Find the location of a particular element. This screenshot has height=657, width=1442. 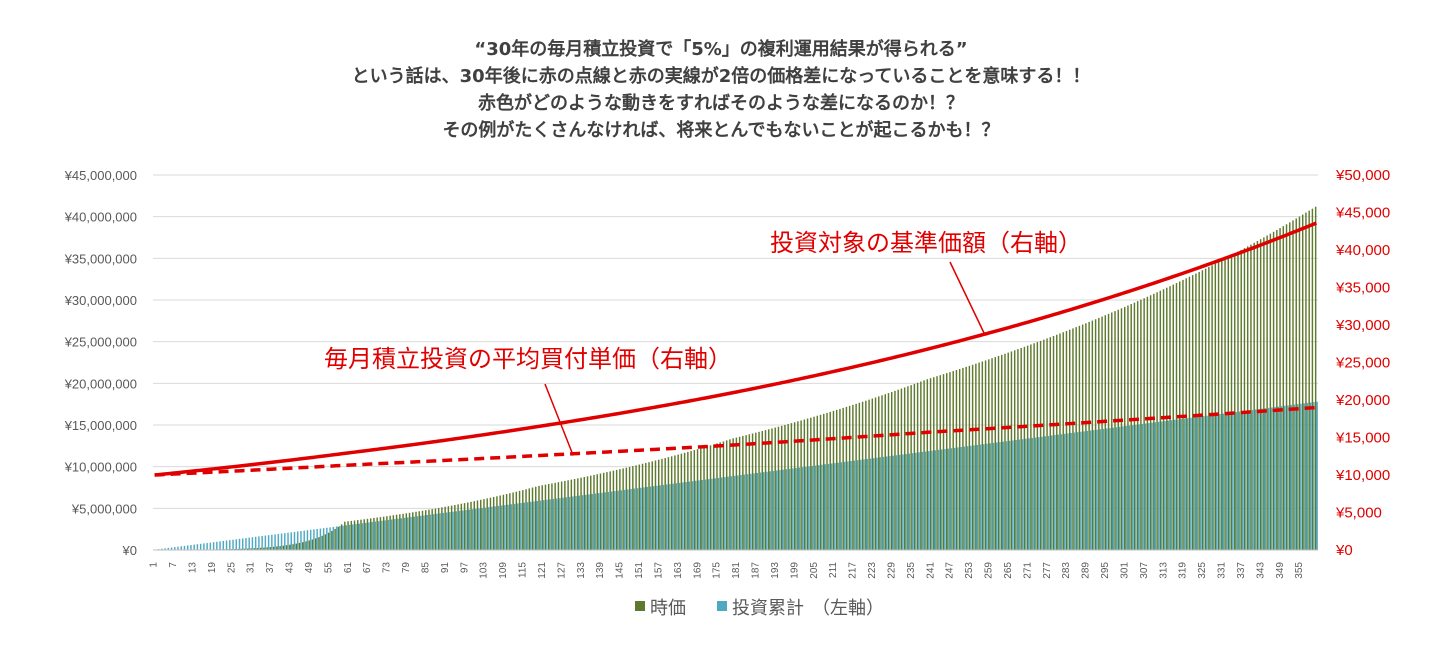

x-axis-tick: 295 is located at coordinates (1105, 570).